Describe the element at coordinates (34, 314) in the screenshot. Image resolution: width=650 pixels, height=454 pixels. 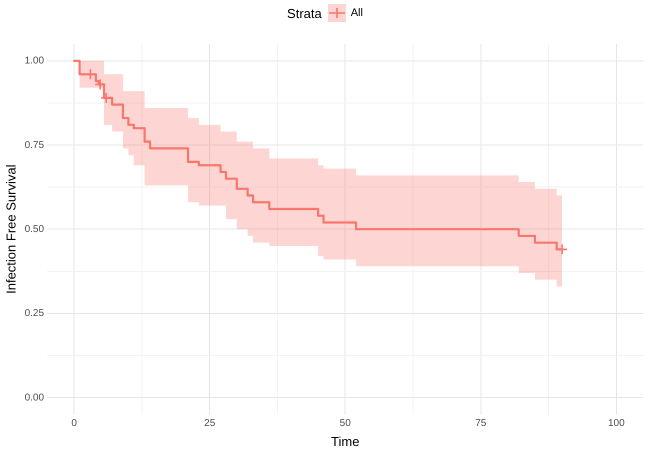
I see `y-tick-label: 0.25` at that location.